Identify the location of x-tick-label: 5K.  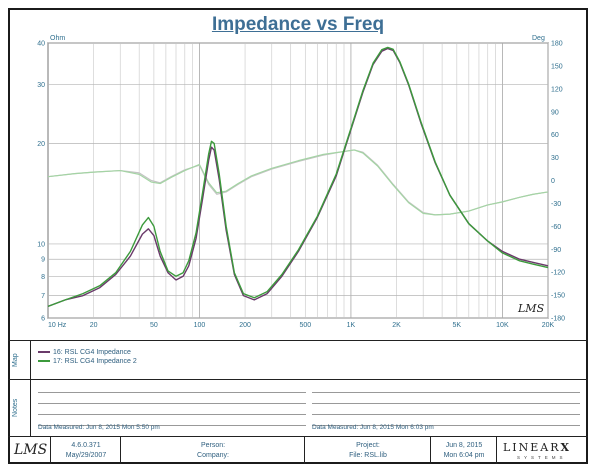
(457, 325).